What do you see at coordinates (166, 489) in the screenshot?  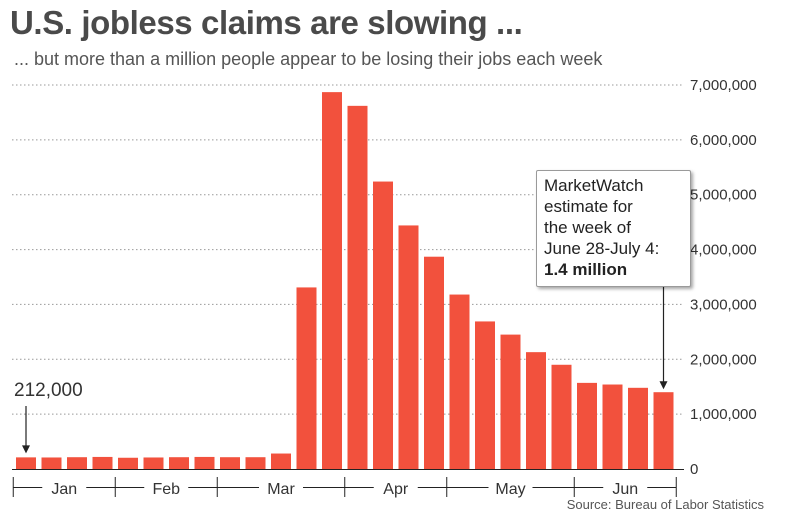 I see `month-label-feb: Feb` at bounding box center [166, 489].